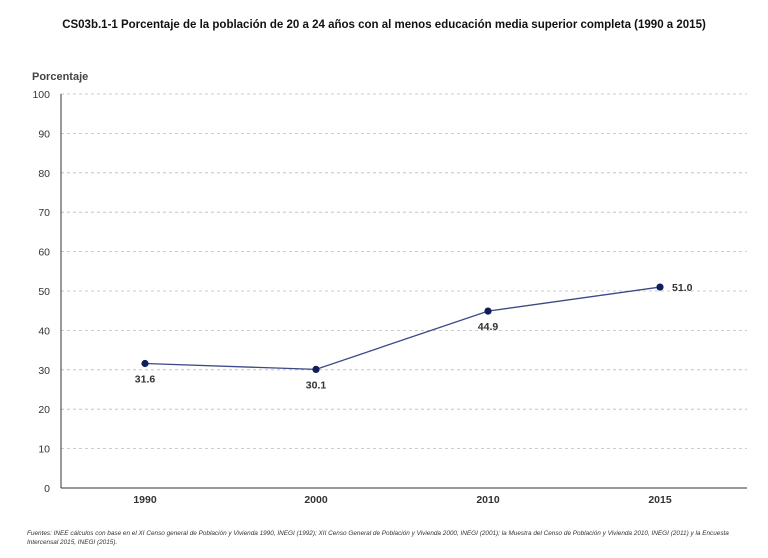 The height and width of the screenshot is (558, 768). What do you see at coordinates (41, 95) in the screenshot?
I see `y-tick-label: 100` at bounding box center [41, 95].